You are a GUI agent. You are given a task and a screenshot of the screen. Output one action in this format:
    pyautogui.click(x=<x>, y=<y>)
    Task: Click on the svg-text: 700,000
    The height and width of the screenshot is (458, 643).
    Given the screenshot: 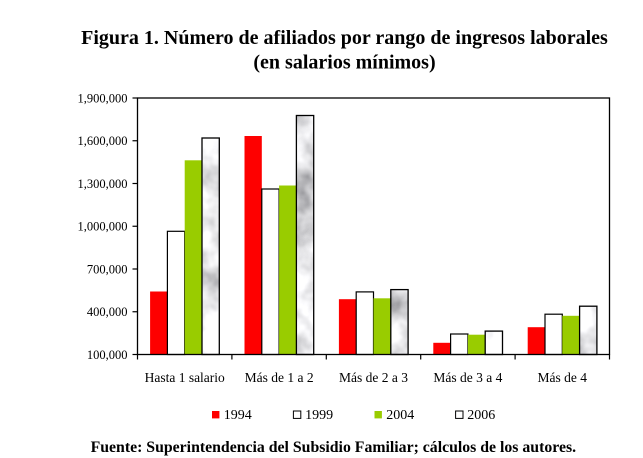 What is the action you would take?
    pyautogui.click(x=107, y=269)
    